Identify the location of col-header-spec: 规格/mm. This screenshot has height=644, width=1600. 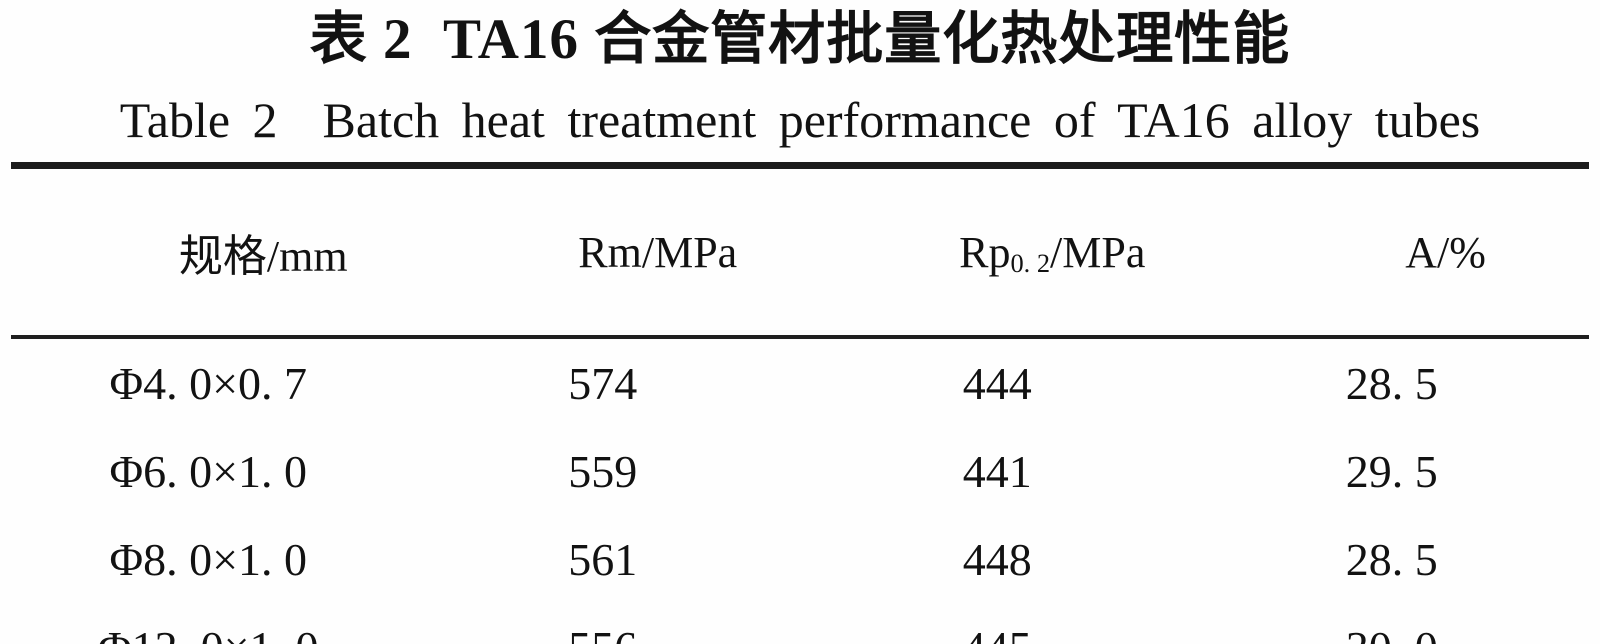
(208, 252).